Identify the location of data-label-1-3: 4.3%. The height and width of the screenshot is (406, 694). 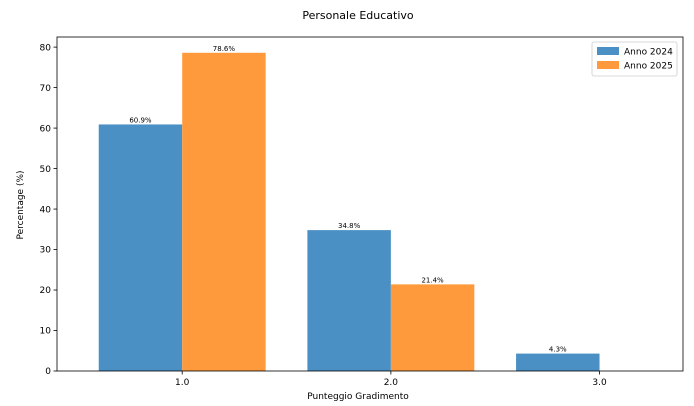
(558, 350).